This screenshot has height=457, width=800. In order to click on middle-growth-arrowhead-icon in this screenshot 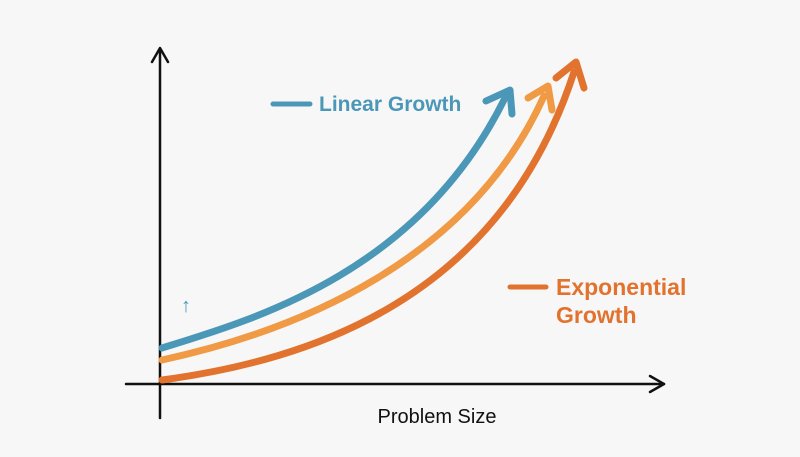, I will do `click(540, 98)`.